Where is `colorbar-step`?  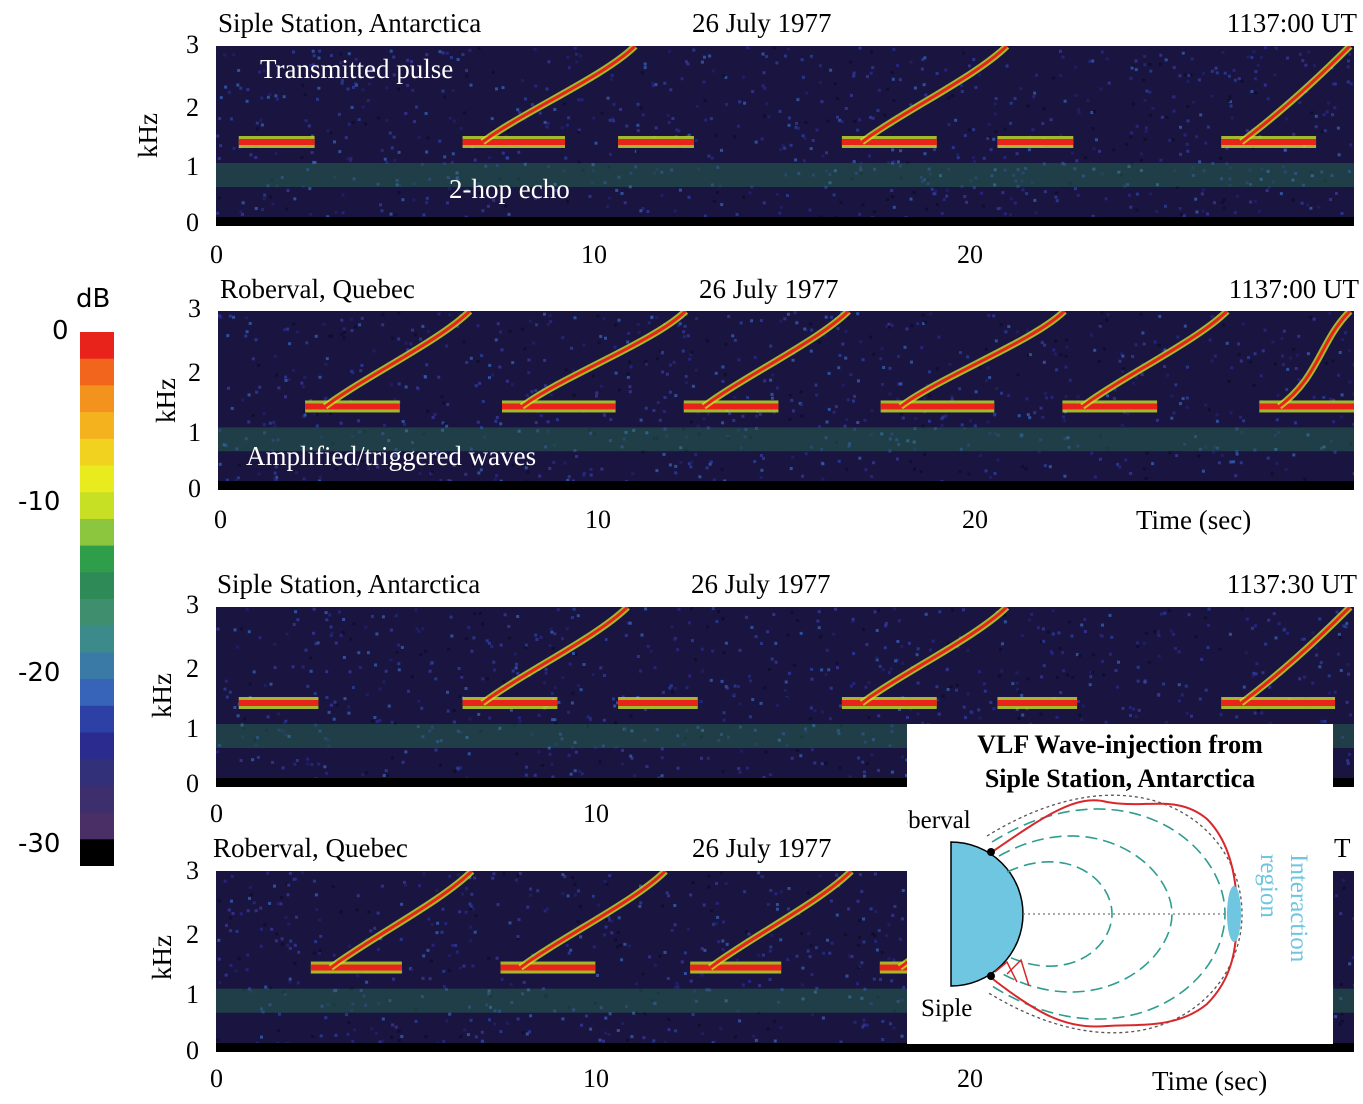 colorbar-step is located at coordinates (97, 826).